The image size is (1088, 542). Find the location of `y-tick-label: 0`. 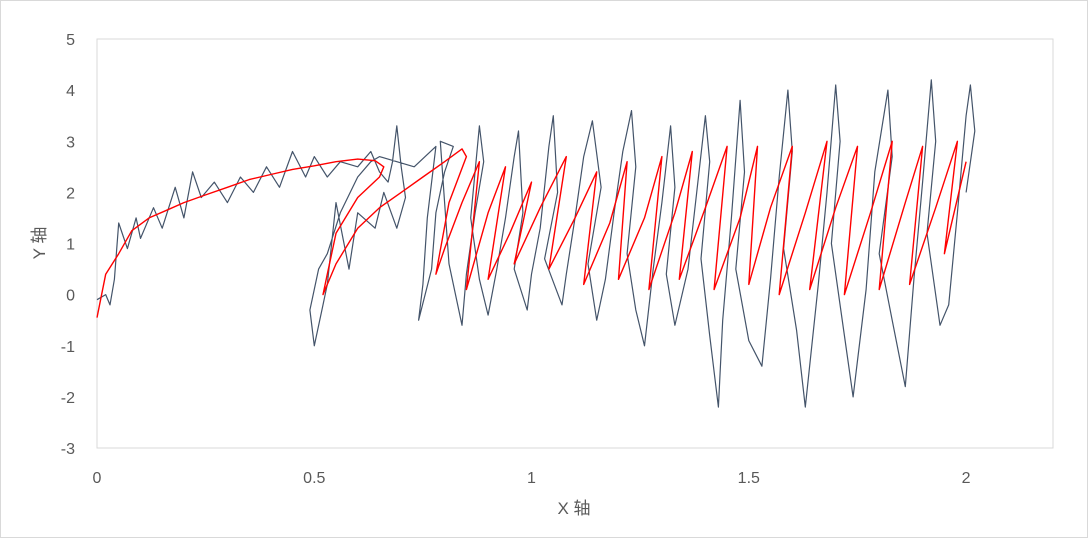

y-tick-label: 0 is located at coordinates (70, 296).